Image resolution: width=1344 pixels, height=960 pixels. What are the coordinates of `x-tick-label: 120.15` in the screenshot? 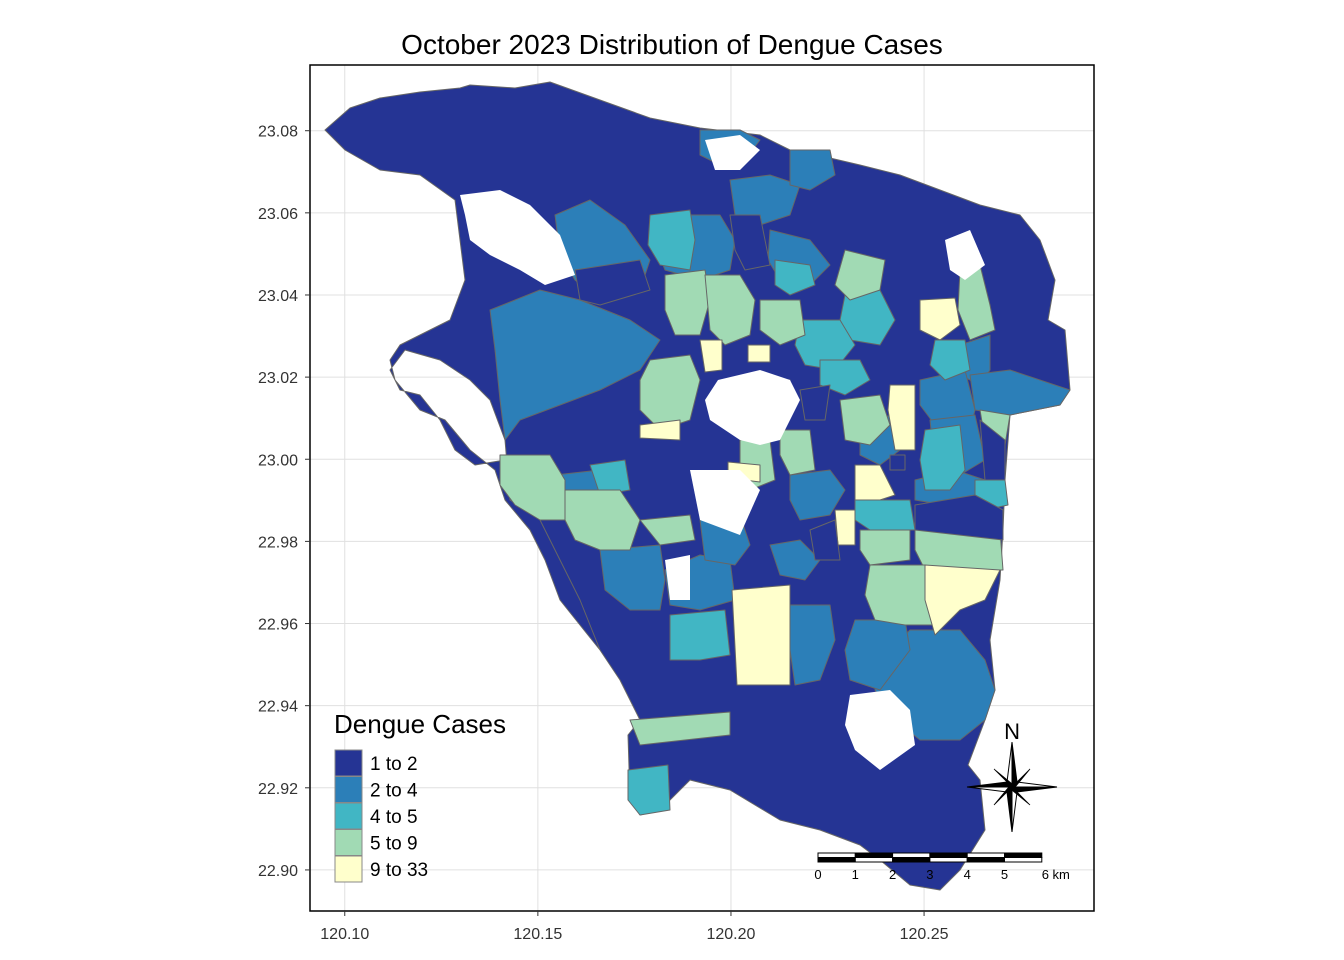 It's located at (537, 934).